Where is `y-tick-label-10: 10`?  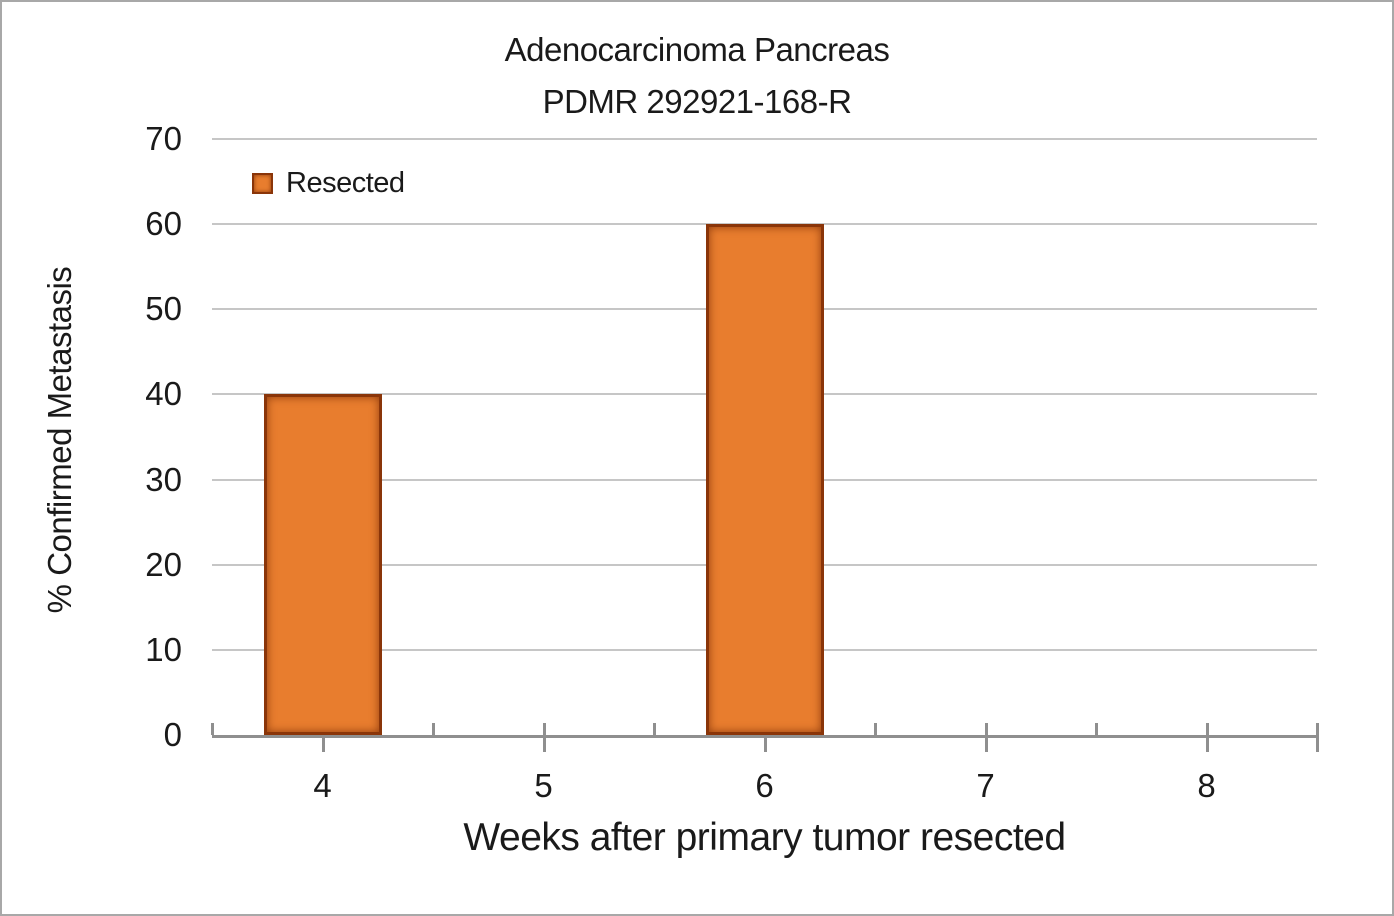 y-tick-label-10: 10 is located at coordinates (163, 649).